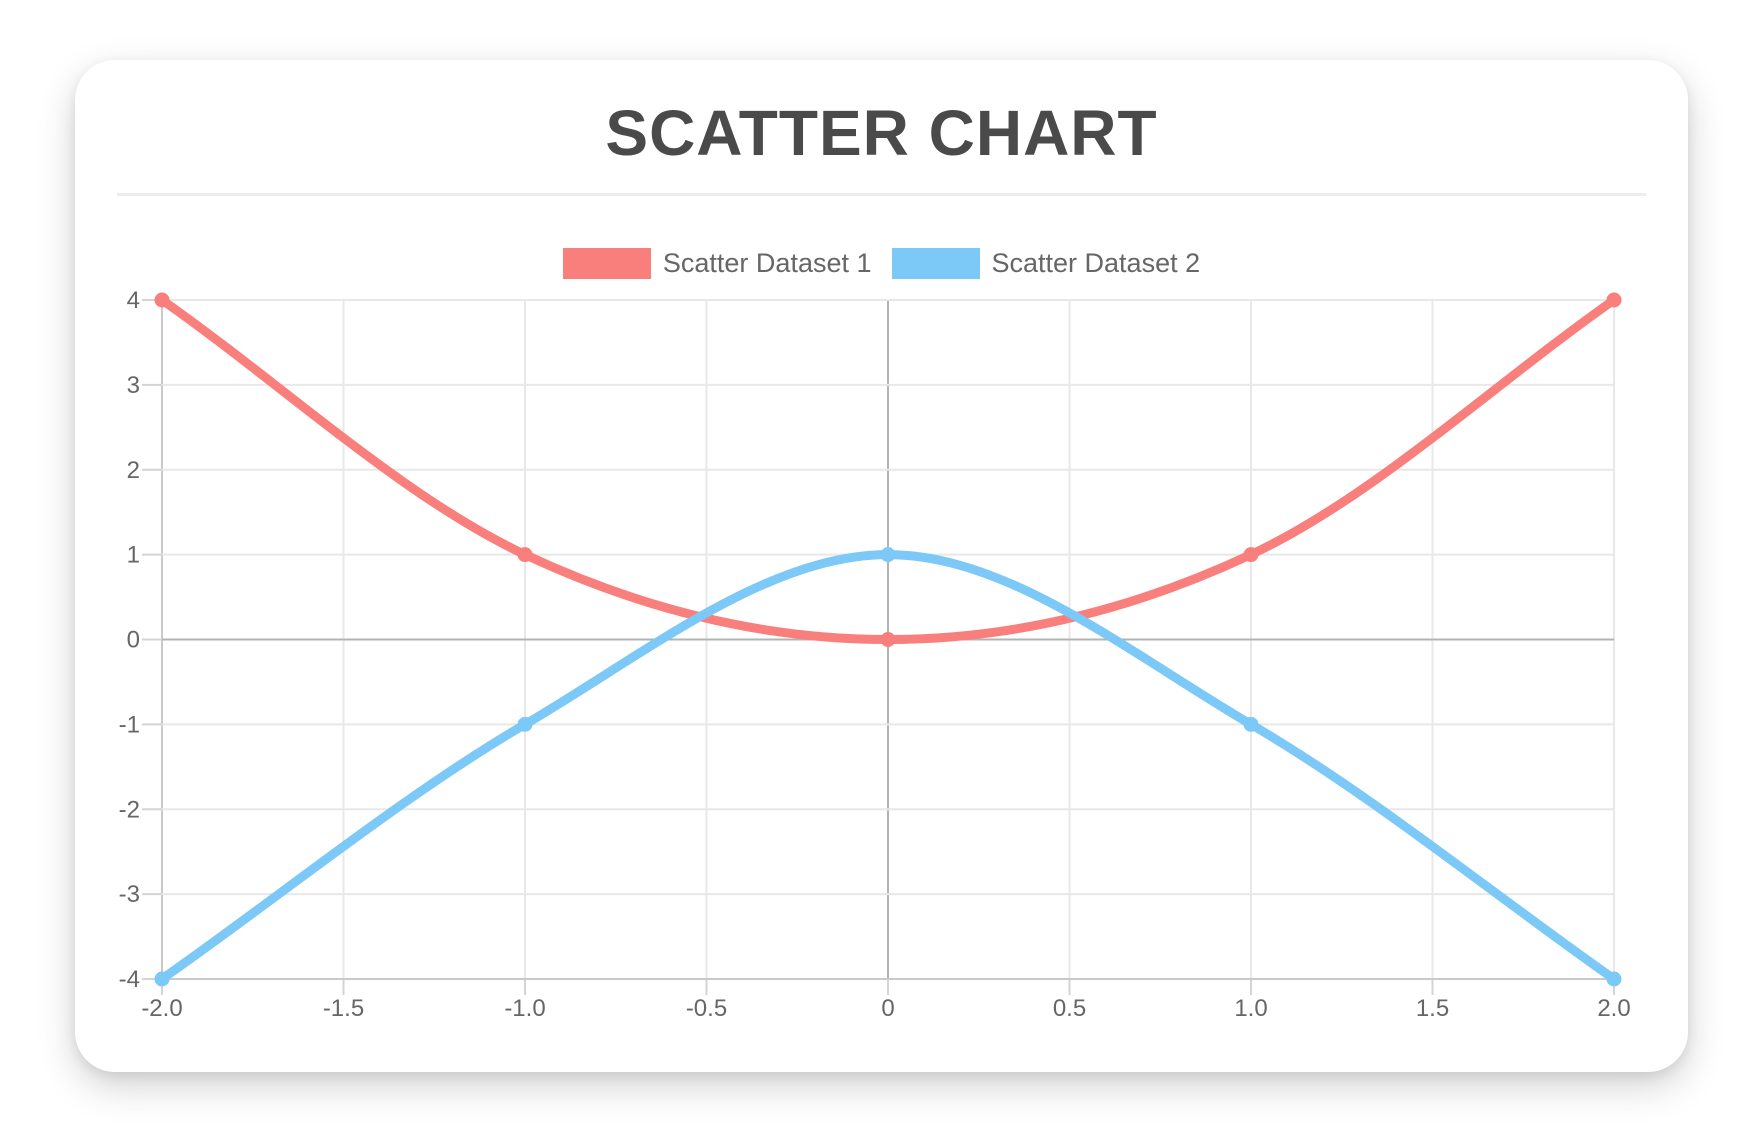 The width and height of the screenshot is (1763, 1144). What do you see at coordinates (129, 894) in the screenshot?
I see `y-tick-label: -3` at bounding box center [129, 894].